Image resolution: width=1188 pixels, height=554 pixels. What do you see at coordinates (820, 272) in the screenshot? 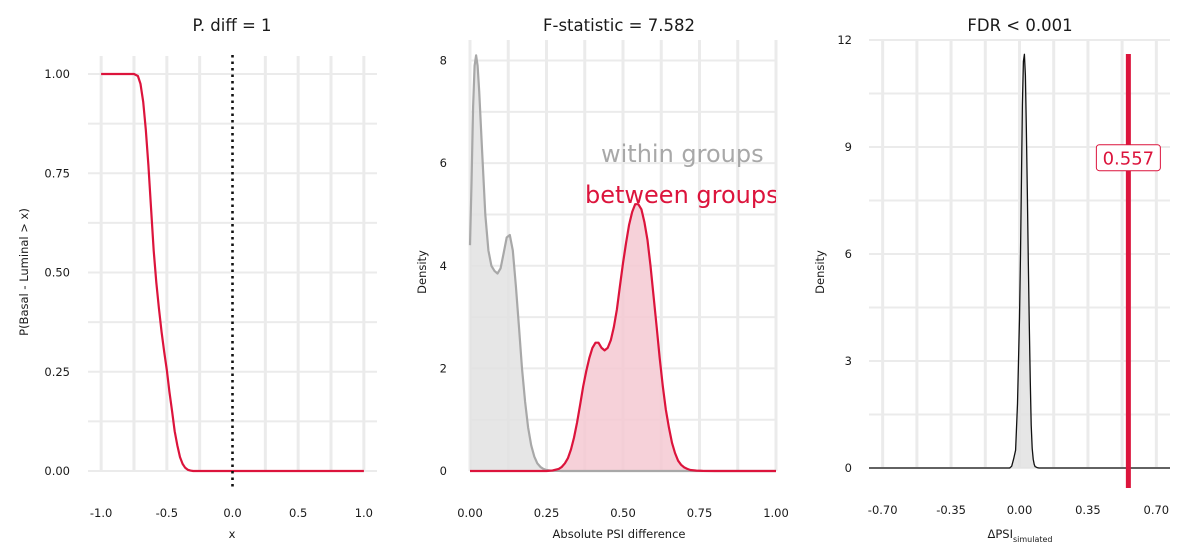
I see `panel-3-y-axis-label: Density` at bounding box center [820, 272].